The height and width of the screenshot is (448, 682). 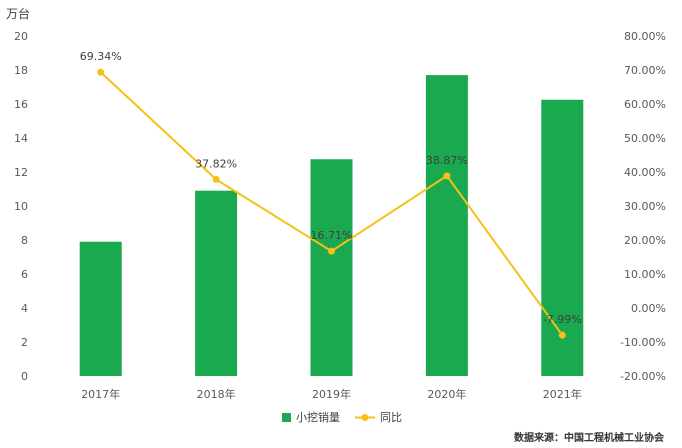 What do you see at coordinates (645, 240) in the screenshot?
I see `right-tick-label: 20.00%` at bounding box center [645, 240].